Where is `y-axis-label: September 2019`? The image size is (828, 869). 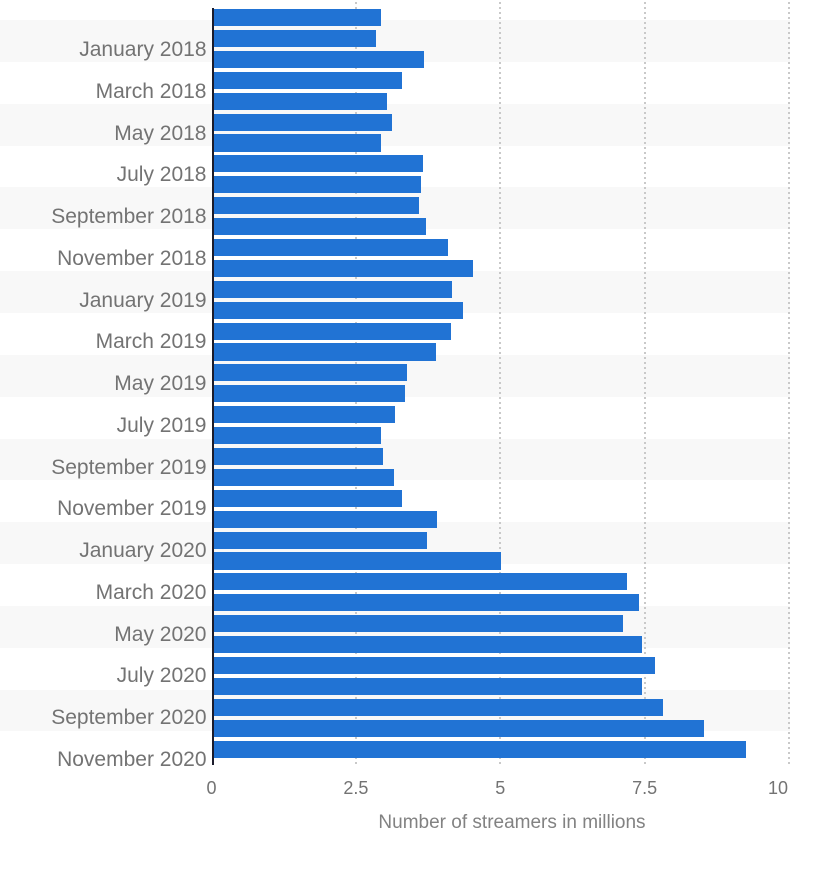 y-axis-label: September 2019 is located at coordinates (129, 467).